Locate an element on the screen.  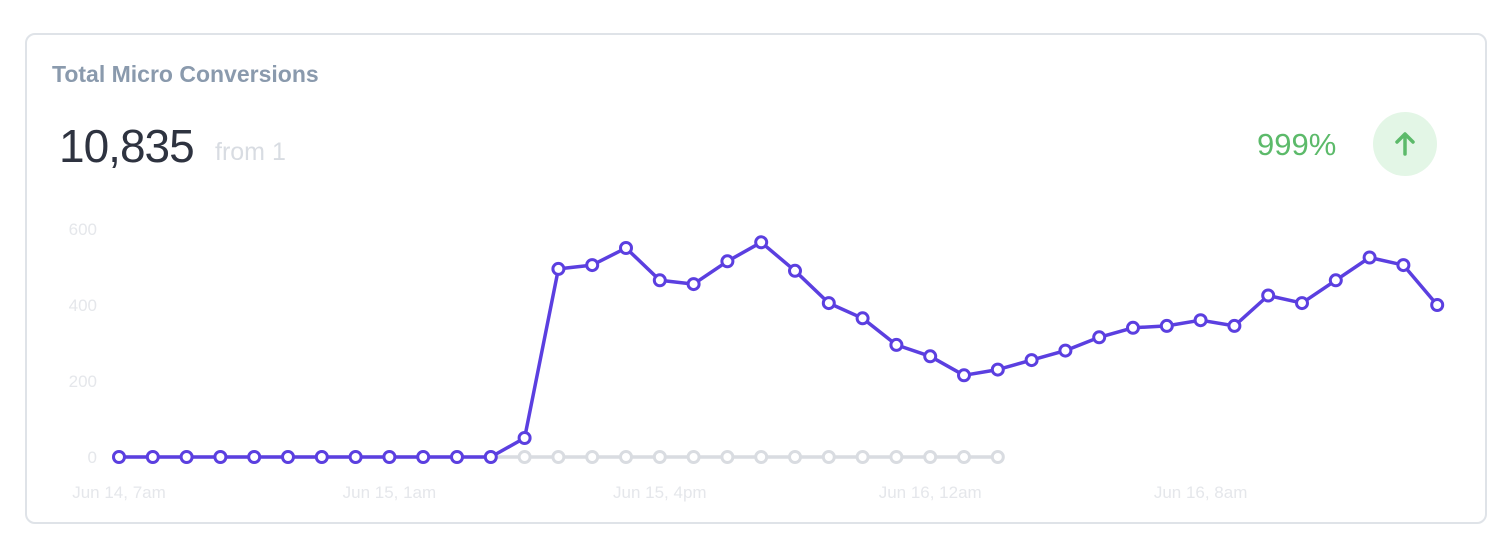
arrow-up-icon is located at coordinates (1405, 144).